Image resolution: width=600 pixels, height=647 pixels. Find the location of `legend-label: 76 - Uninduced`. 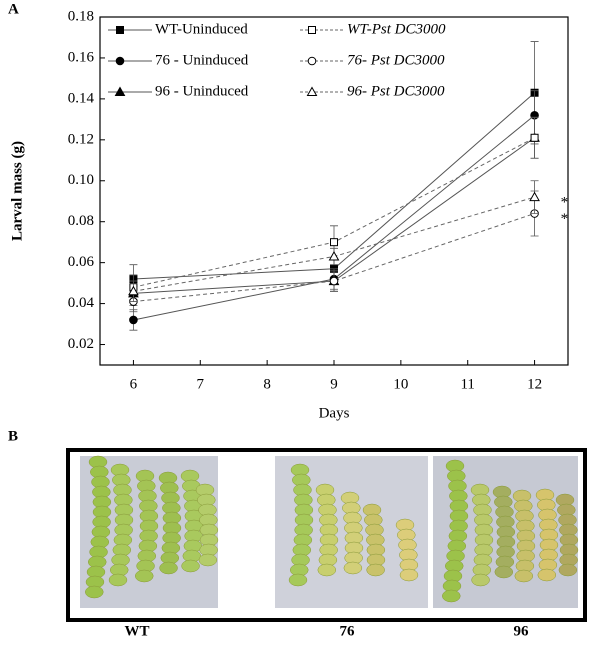

legend-label: 76 - Uninduced is located at coordinates (202, 60).